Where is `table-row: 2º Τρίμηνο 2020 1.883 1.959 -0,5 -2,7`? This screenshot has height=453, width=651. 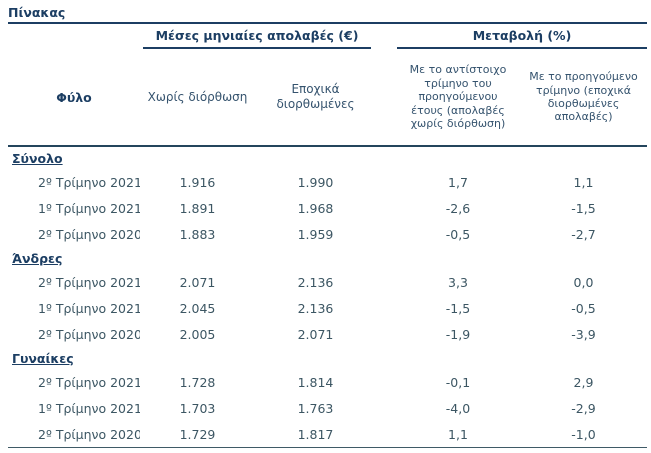 table-row: 2º Τρίμηνο 2020 1.883 1.959 -0,5 -2,7 is located at coordinates (327, 234).